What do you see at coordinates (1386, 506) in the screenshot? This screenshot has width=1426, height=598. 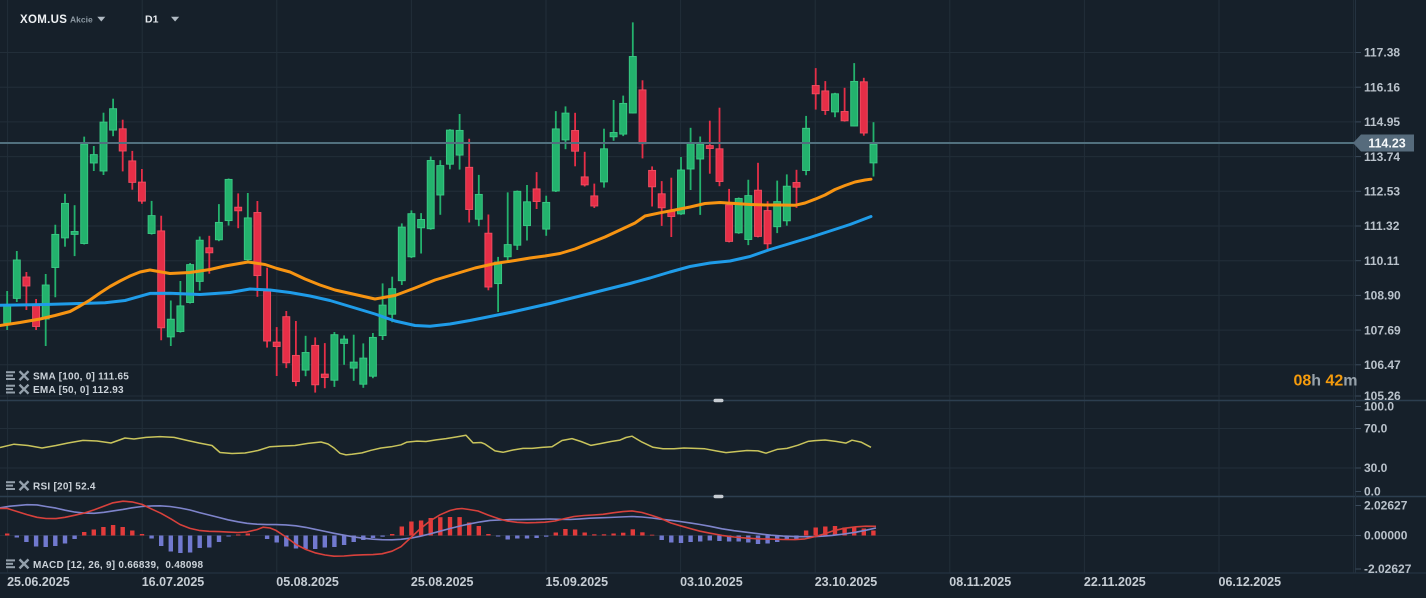 I see `svg-text: 2.02627` at bounding box center [1386, 506].